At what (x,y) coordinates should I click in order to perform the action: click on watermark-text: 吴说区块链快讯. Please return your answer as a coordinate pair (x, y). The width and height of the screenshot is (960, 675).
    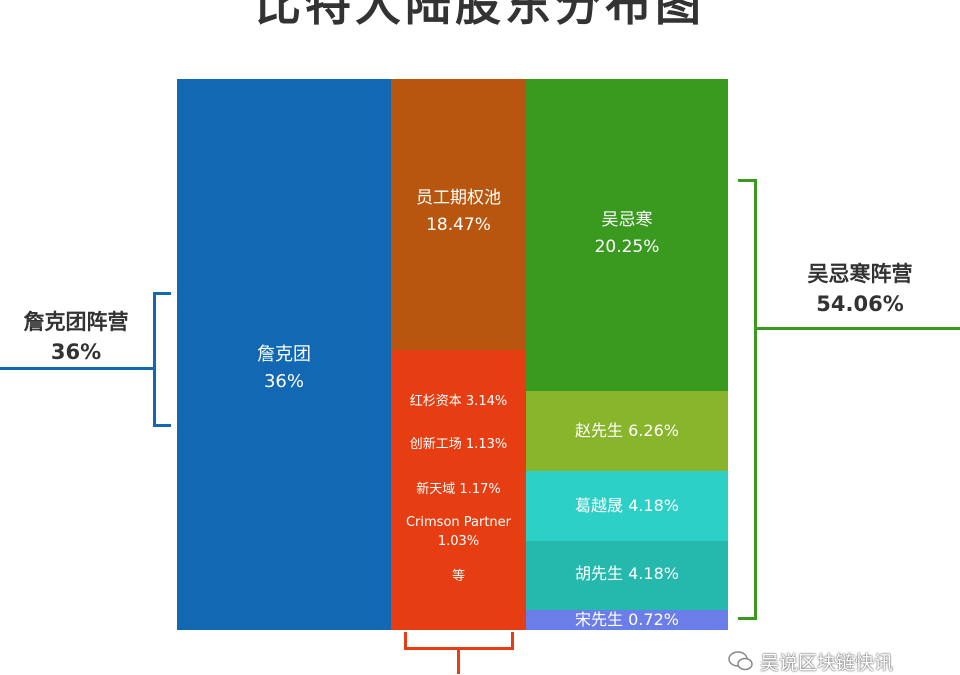
    Looking at the image, I should click on (827, 663).